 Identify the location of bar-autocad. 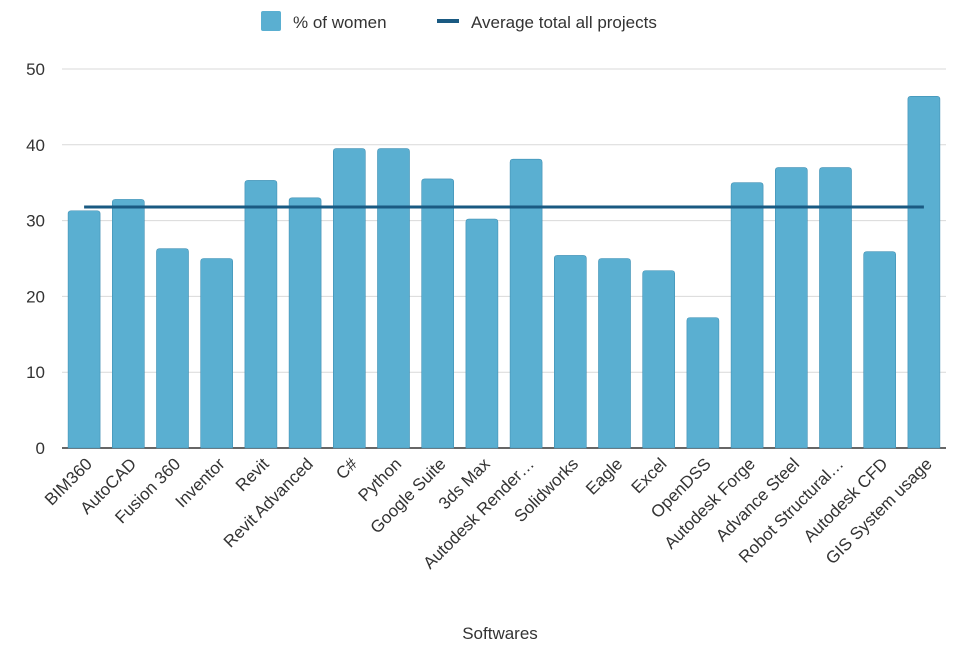
(128, 324).